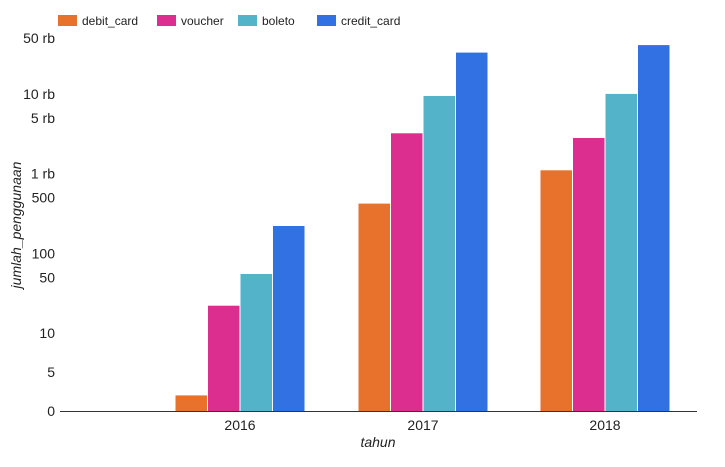  What do you see at coordinates (191, 403) in the screenshot?
I see `bar-debit_card-2016` at bounding box center [191, 403].